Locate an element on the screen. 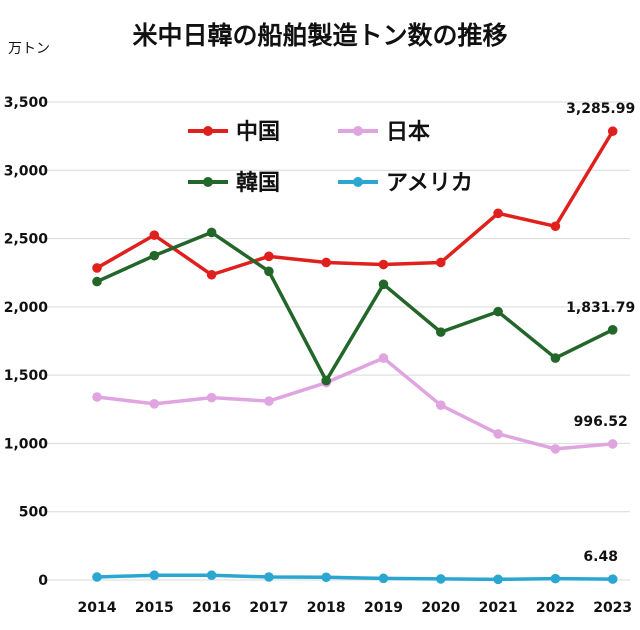 This screenshot has height=630, width=640. y-axis-ticks: 0 500 1,000 1,500 2,000 2,500 3,000 3,500 is located at coordinates (26, 342).